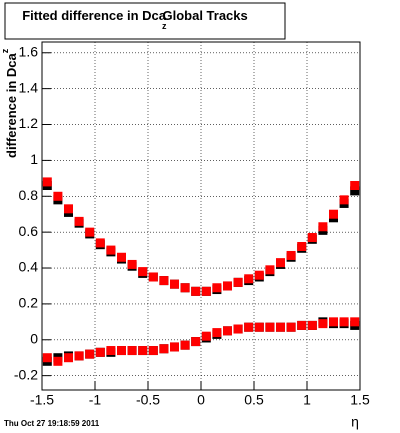  What do you see at coordinates (29, 123) in the screenshot?
I see `y-tick-label: 1.2` at bounding box center [29, 123].